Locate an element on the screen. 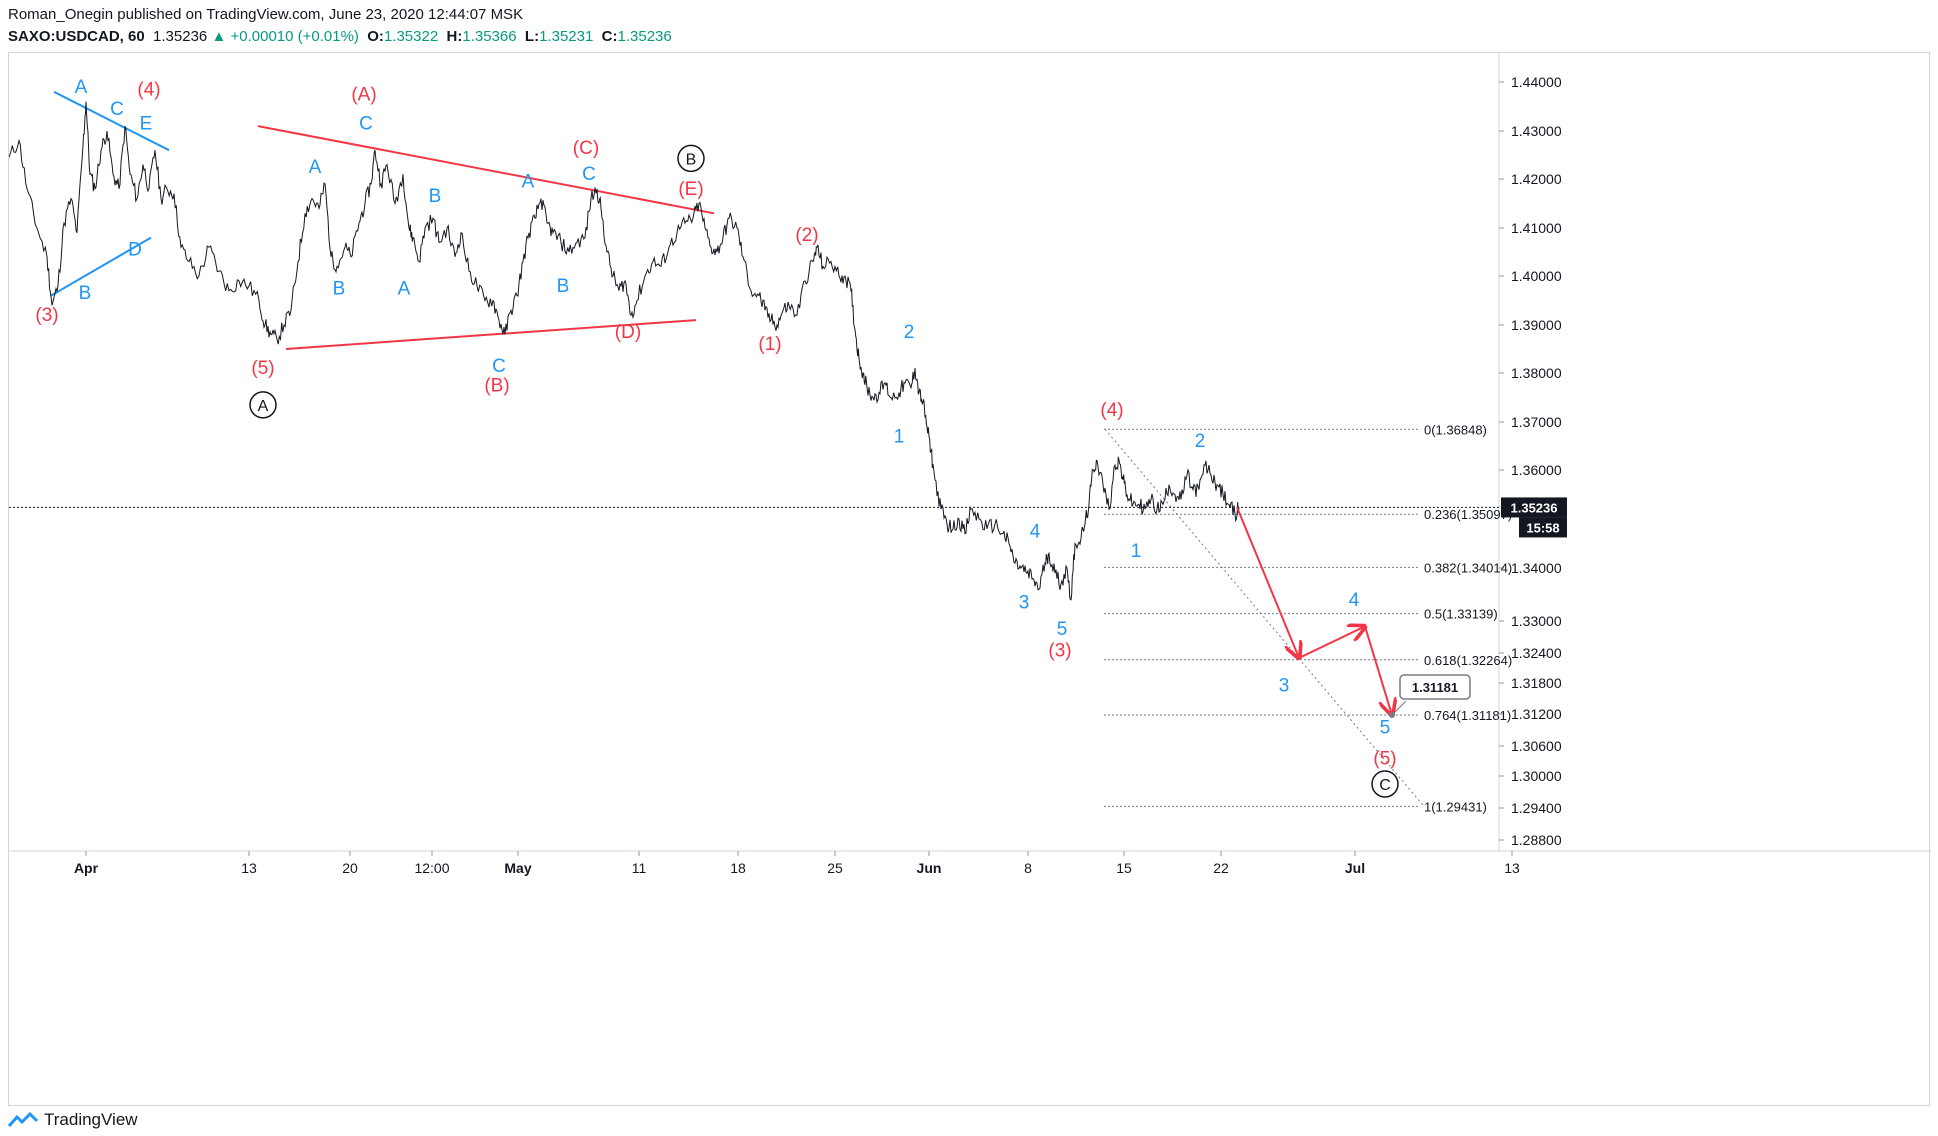 The image size is (1938, 1136). up-arrow-icon: ▲ is located at coordinates (219, 36).